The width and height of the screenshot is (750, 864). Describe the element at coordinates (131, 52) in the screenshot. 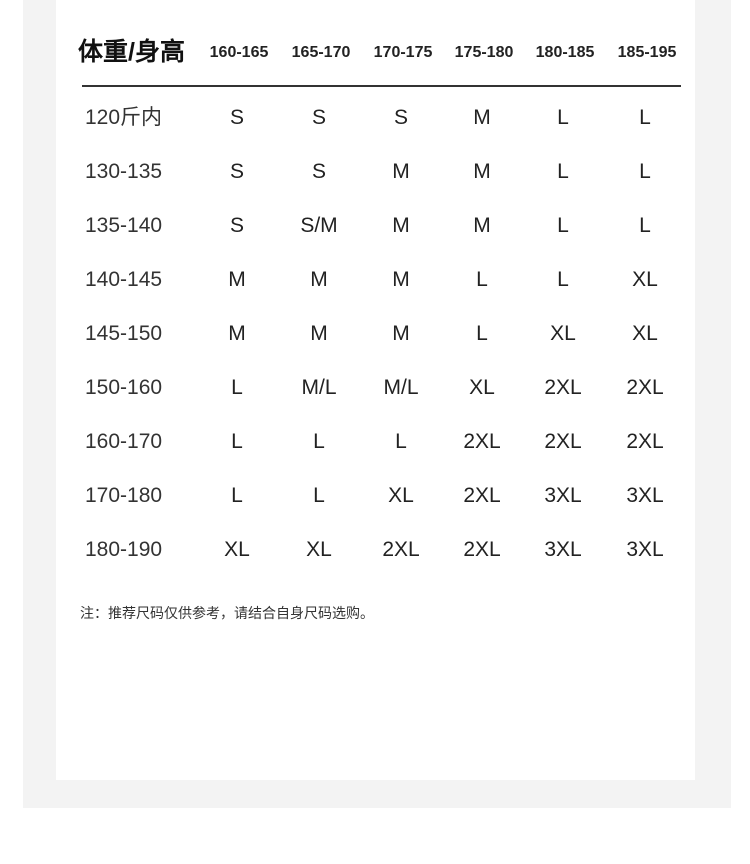

I see `chart-title: 体重/身高` at that location.